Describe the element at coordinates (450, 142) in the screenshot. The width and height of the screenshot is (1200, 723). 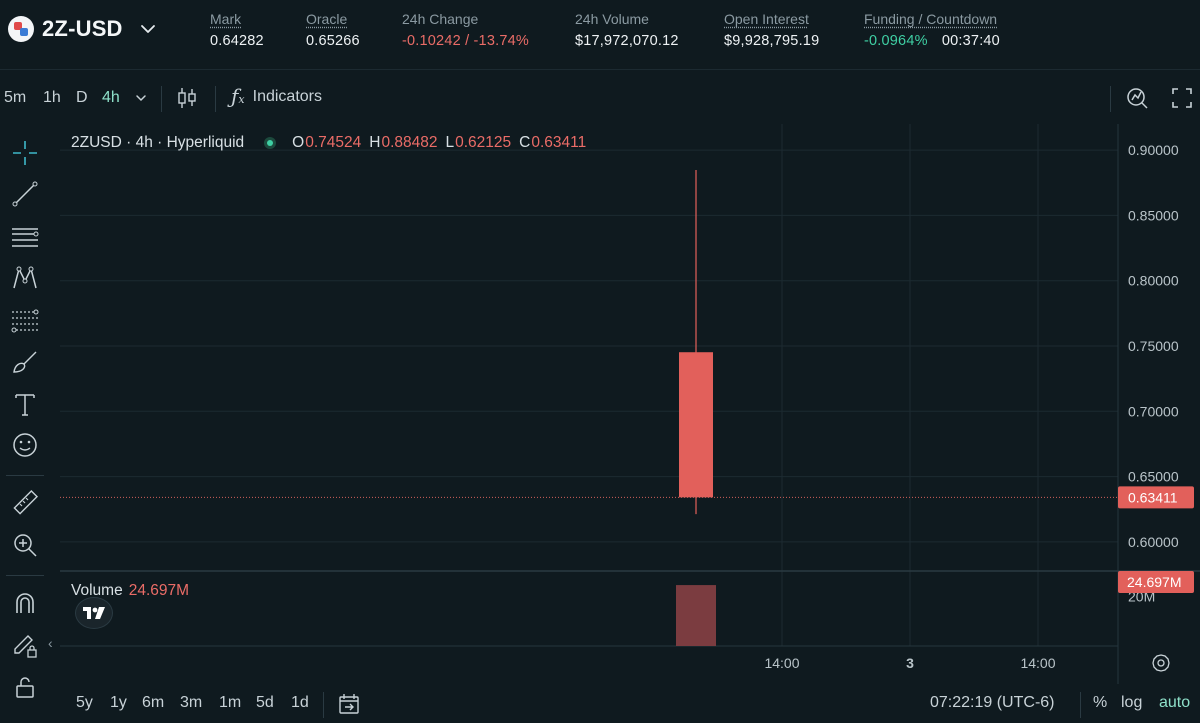
I see `legend-low-label: L` at that location.